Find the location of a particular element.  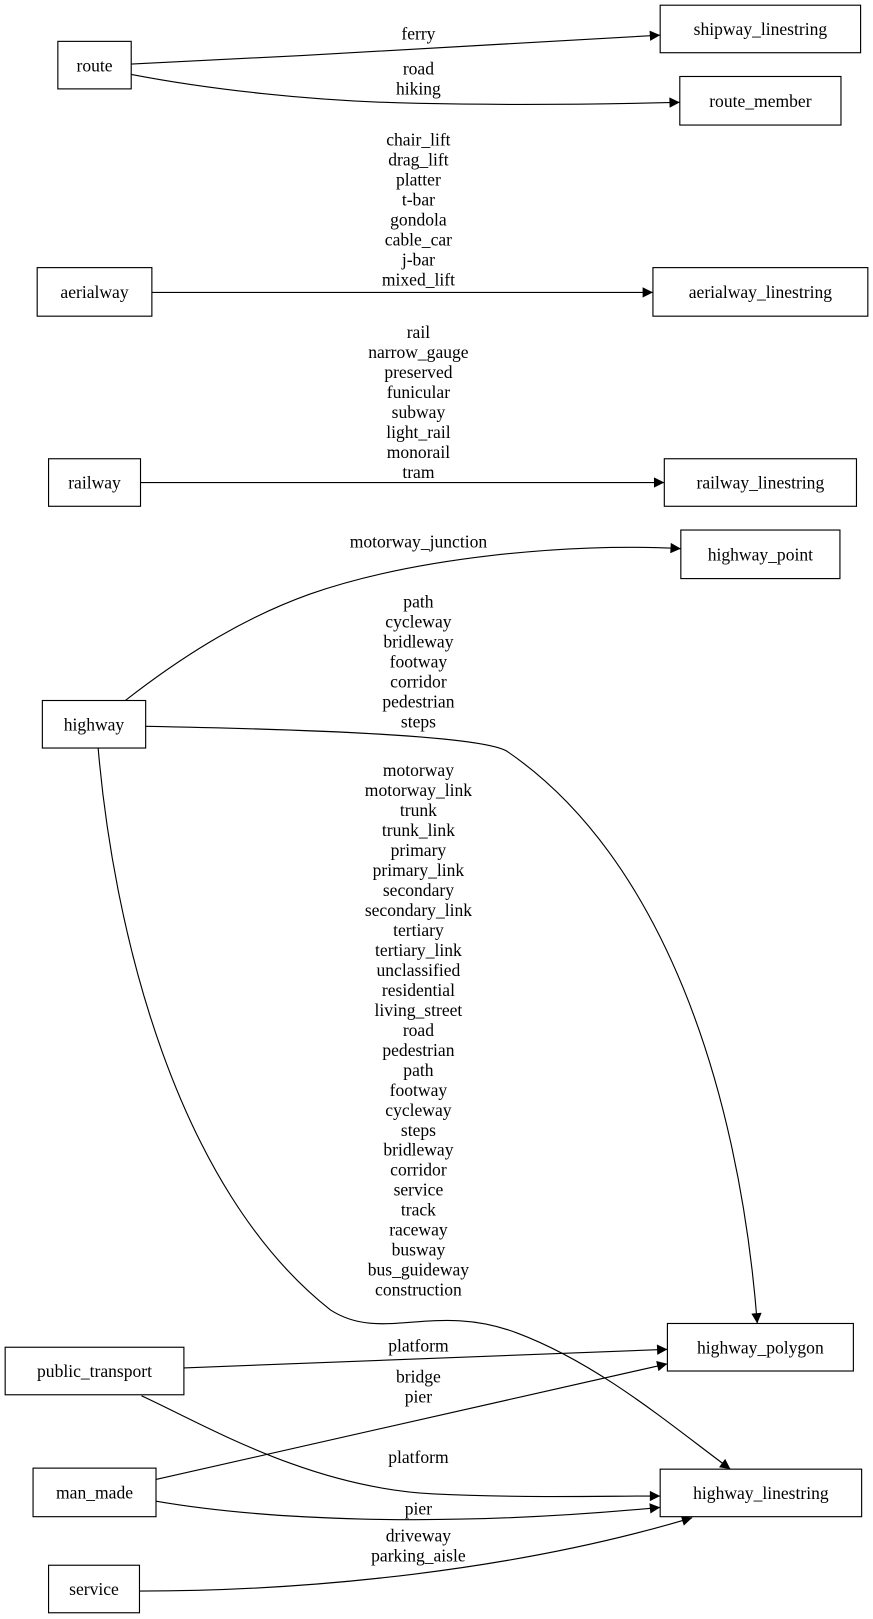

edge-highway-to-highway_point: motorway_junction is located at coordinates (402, 617).